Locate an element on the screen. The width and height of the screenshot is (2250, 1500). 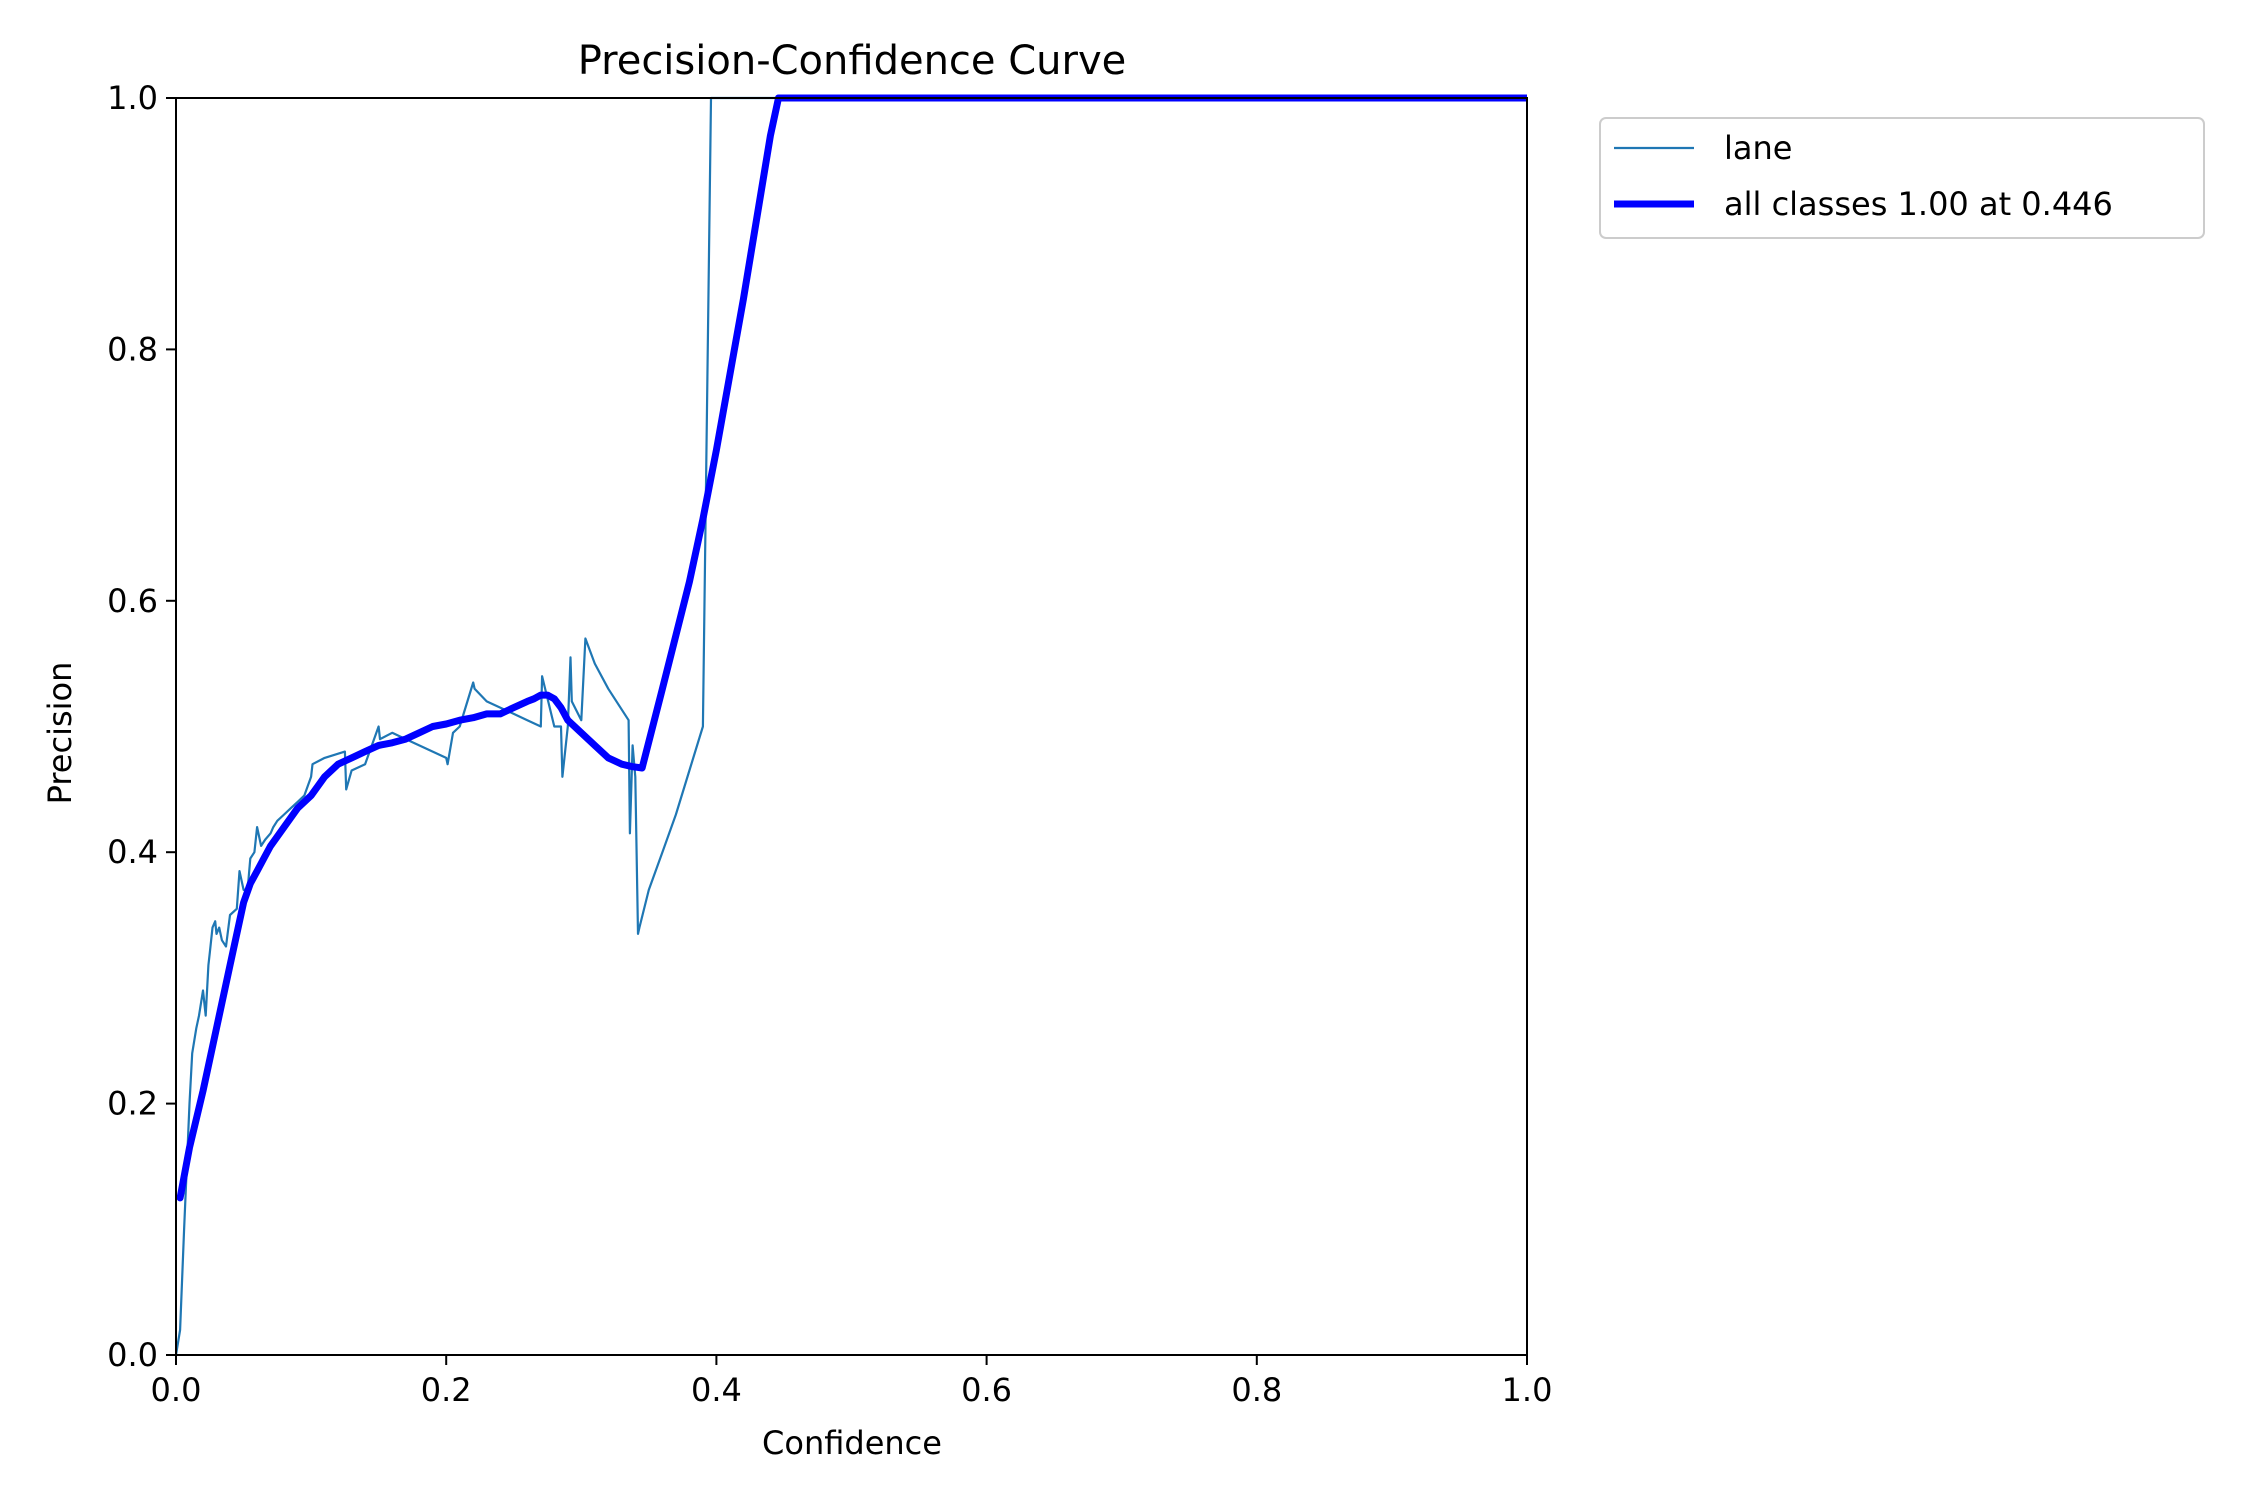
x-axis-label: Confidence is located at coordinates (852, 1443).